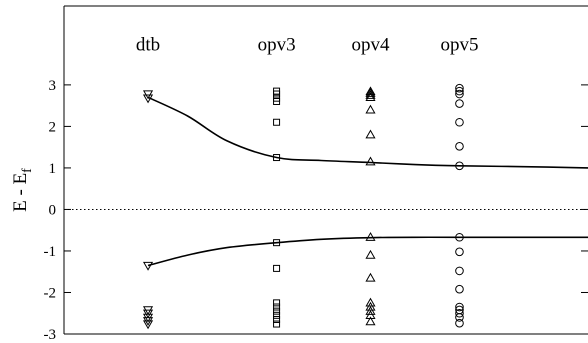 Image resolution: width=588 pixels, height=343 pixels. I want to click on curve-lower, so click(367, 251).